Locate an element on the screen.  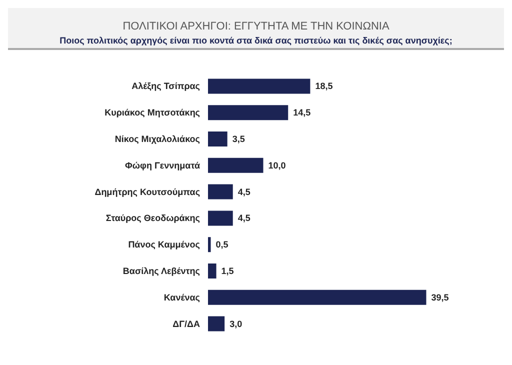
y-tick-label: Πάνος Καμμένος is located at coordinates (164, 245).